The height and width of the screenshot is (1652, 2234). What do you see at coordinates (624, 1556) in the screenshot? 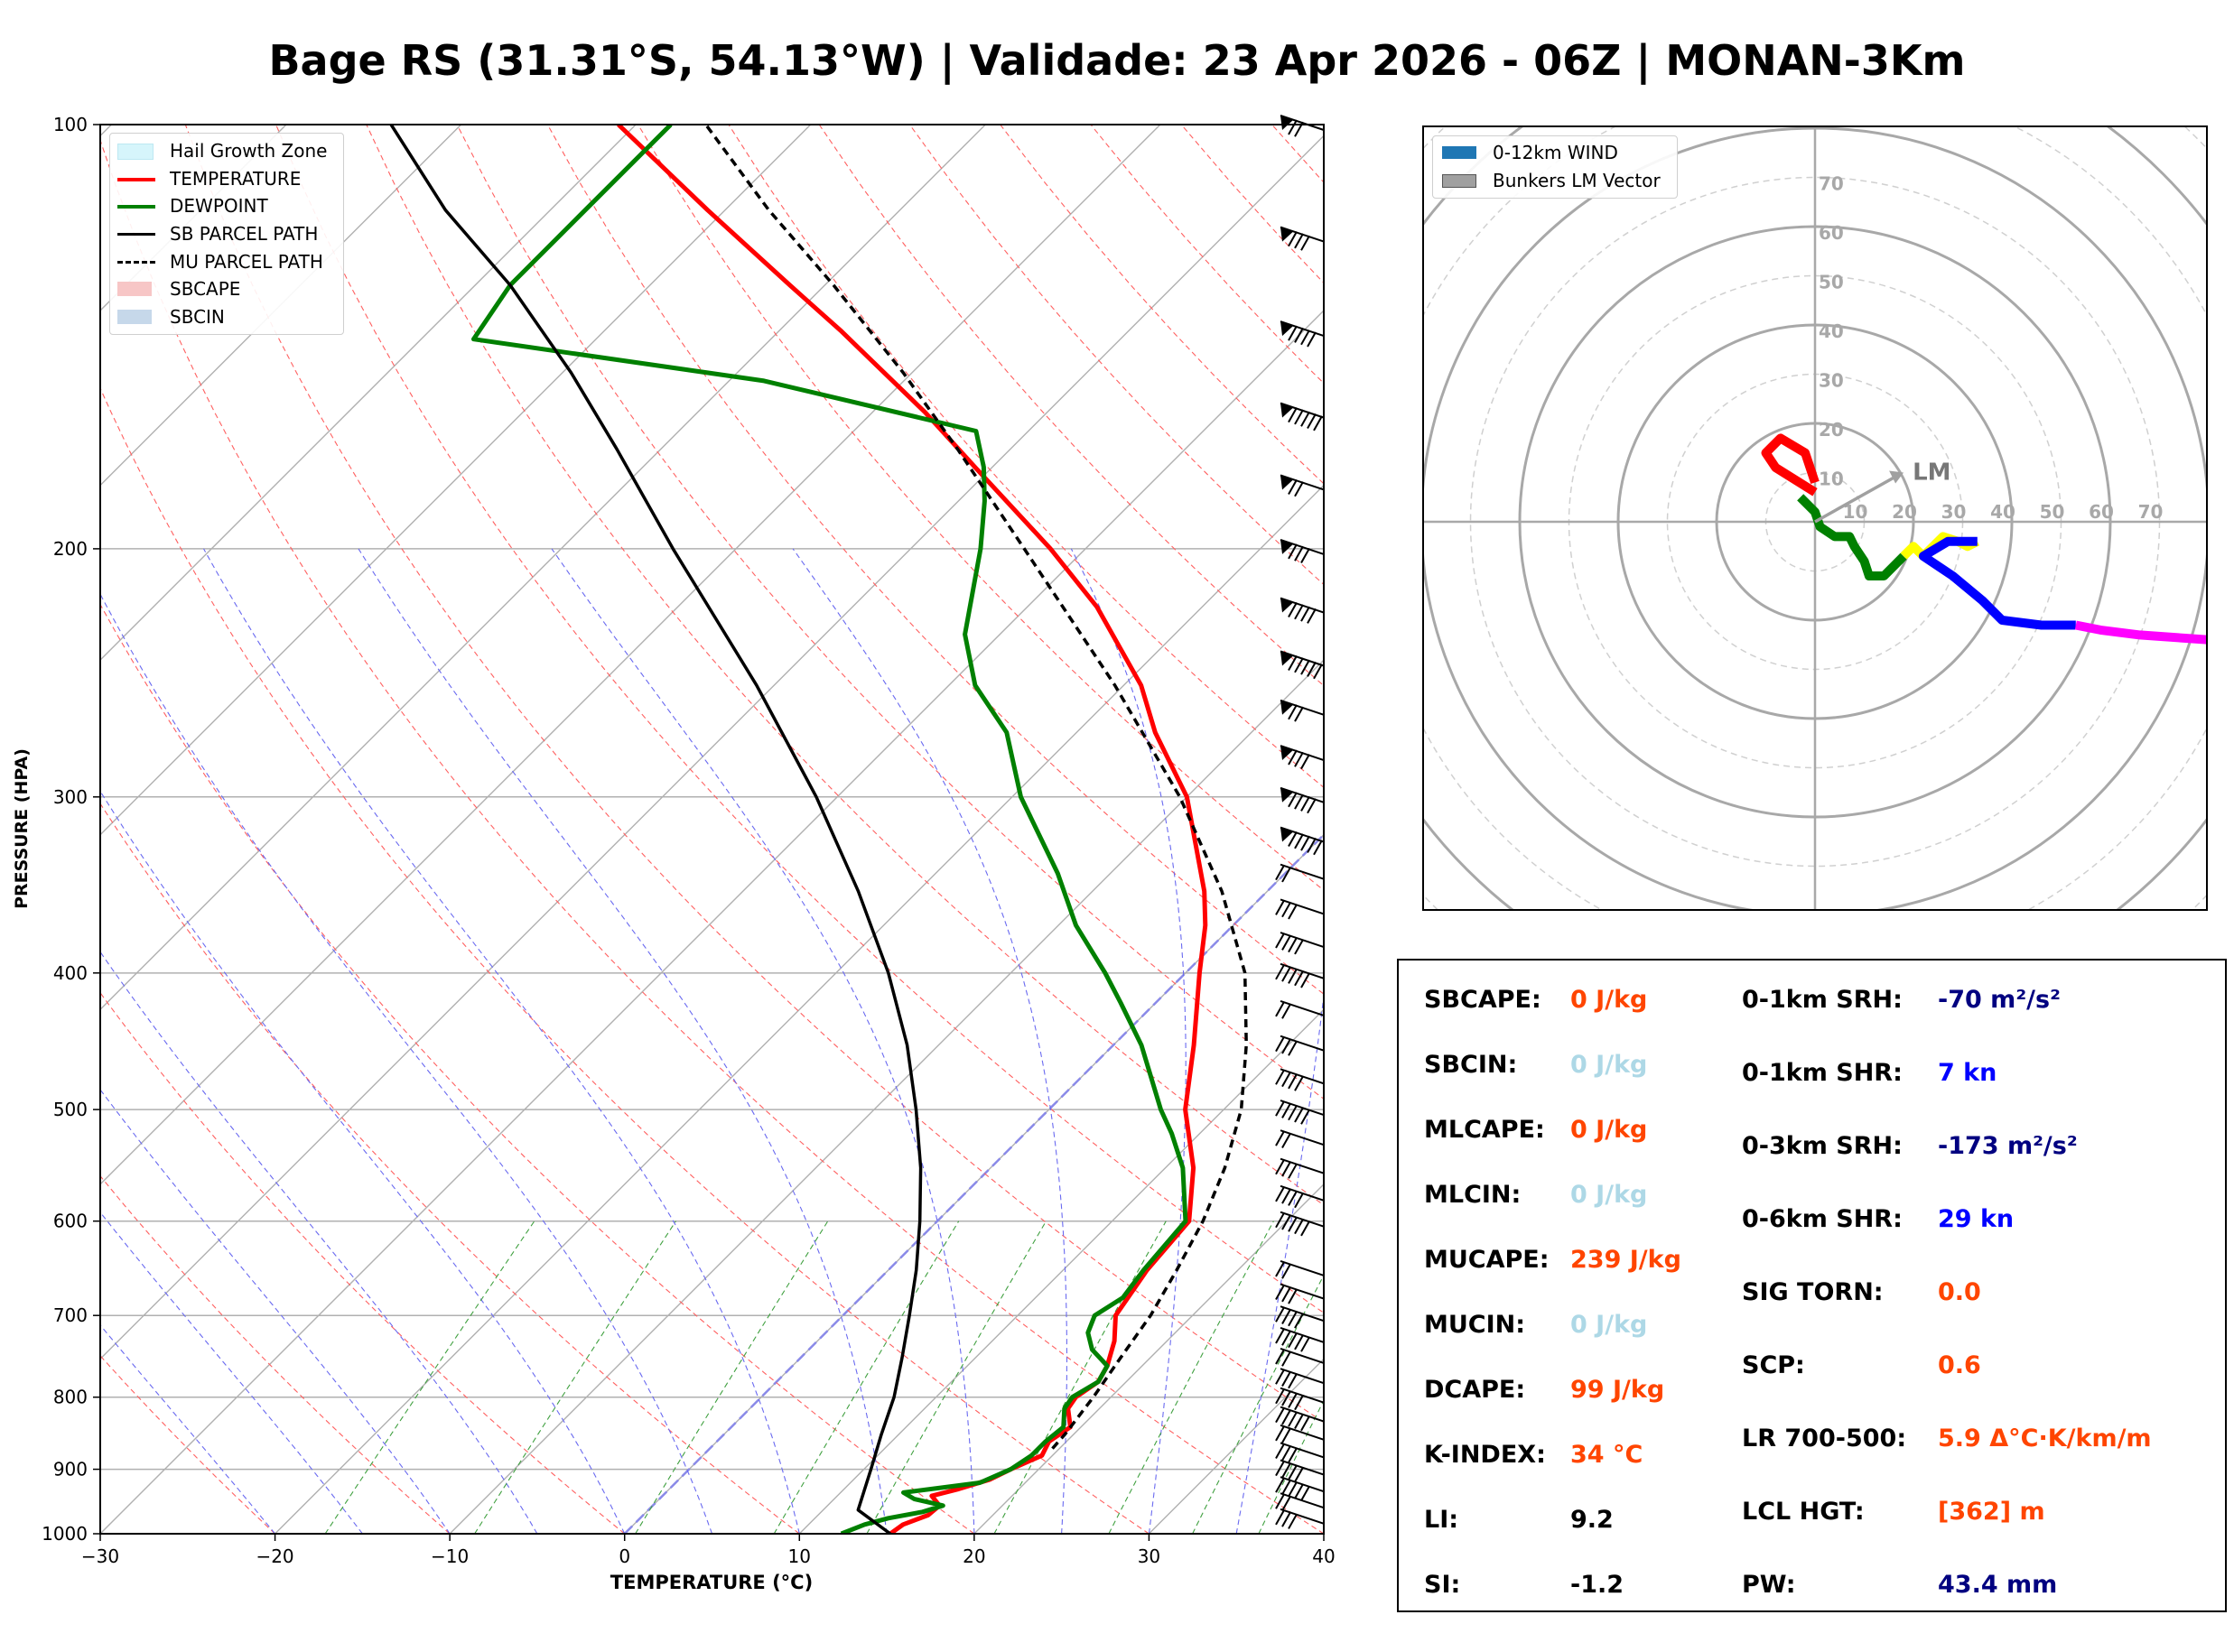
I see `x-tick-label: 0` at bounding box center [624, 1556].